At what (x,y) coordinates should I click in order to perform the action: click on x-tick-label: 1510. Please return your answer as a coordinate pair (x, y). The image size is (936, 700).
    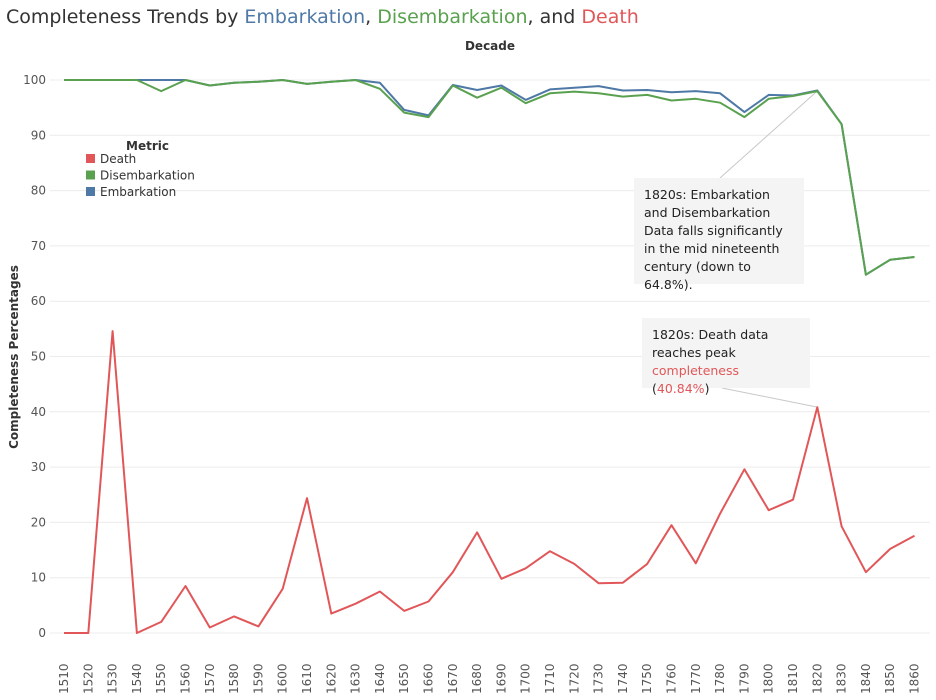
    Looking at the image, I should click on (64, 678).